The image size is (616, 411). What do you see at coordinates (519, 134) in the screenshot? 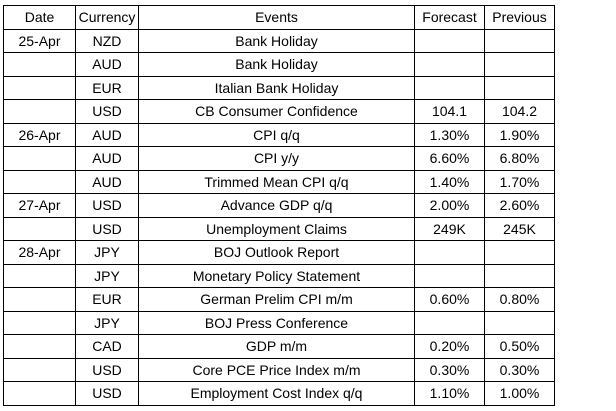
I see `cell-previous: 1.90%` at bounding box center [519, 134].